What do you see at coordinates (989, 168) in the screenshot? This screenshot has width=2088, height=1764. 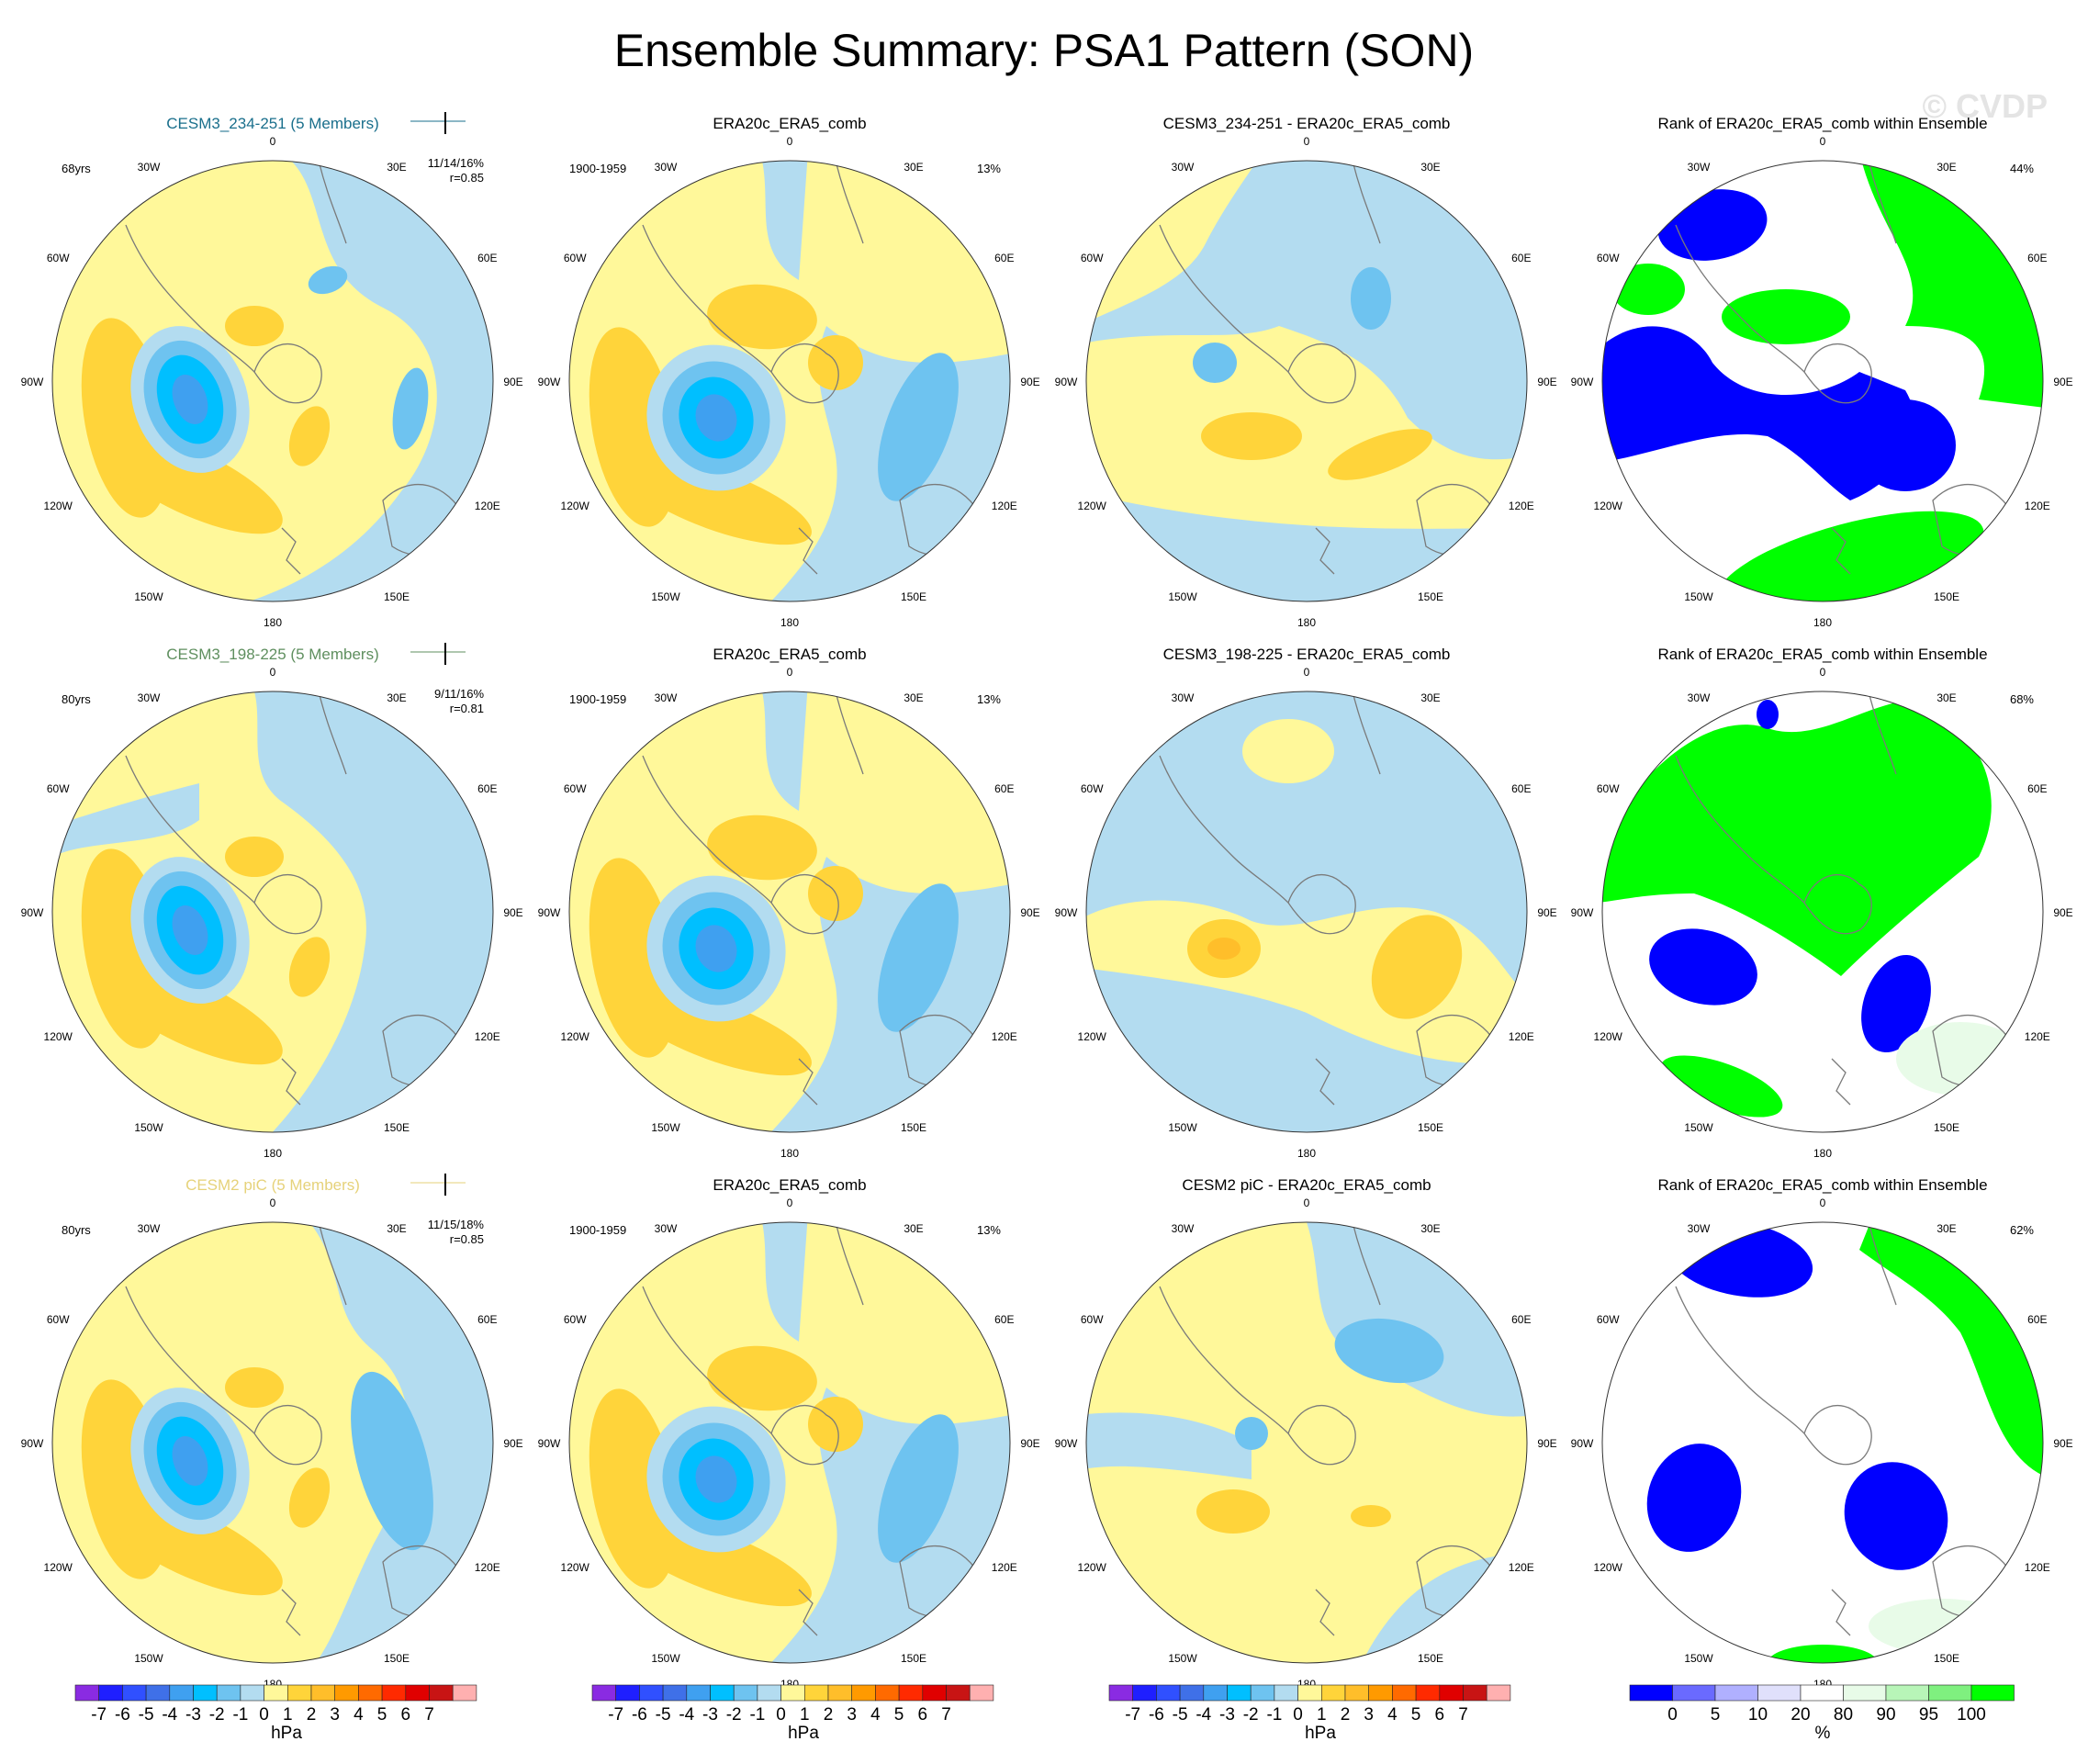 I see `pct-variance-label: 13%` at bounding box center [989, 168].